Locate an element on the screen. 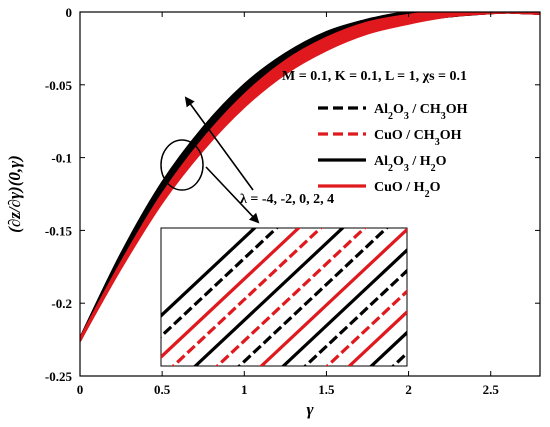 The image size is (550, 427). x-axis-label: γ is located at coordinates (310, 409).